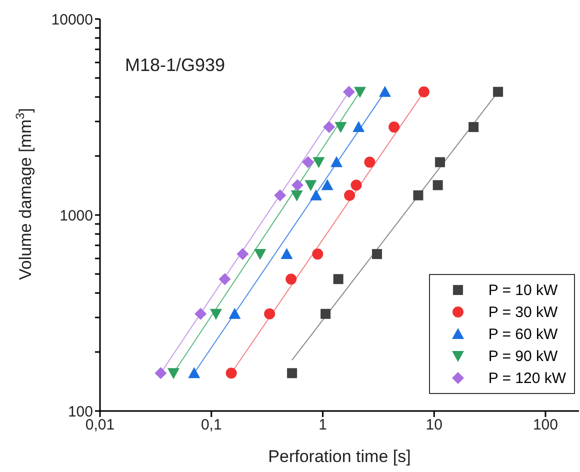  What do you see at coordinates (322, 425) in the screenshot?
I see `x-tick-label: 1` at bounding box center [322, 425].